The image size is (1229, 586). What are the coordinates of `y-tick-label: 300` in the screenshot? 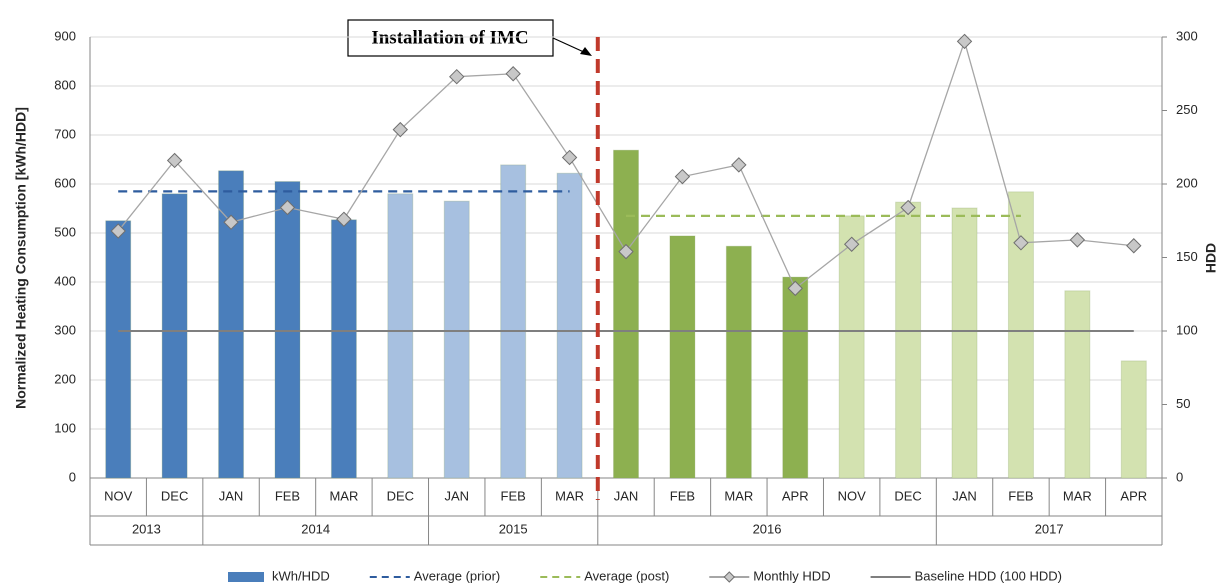 It's located at (65, 329).